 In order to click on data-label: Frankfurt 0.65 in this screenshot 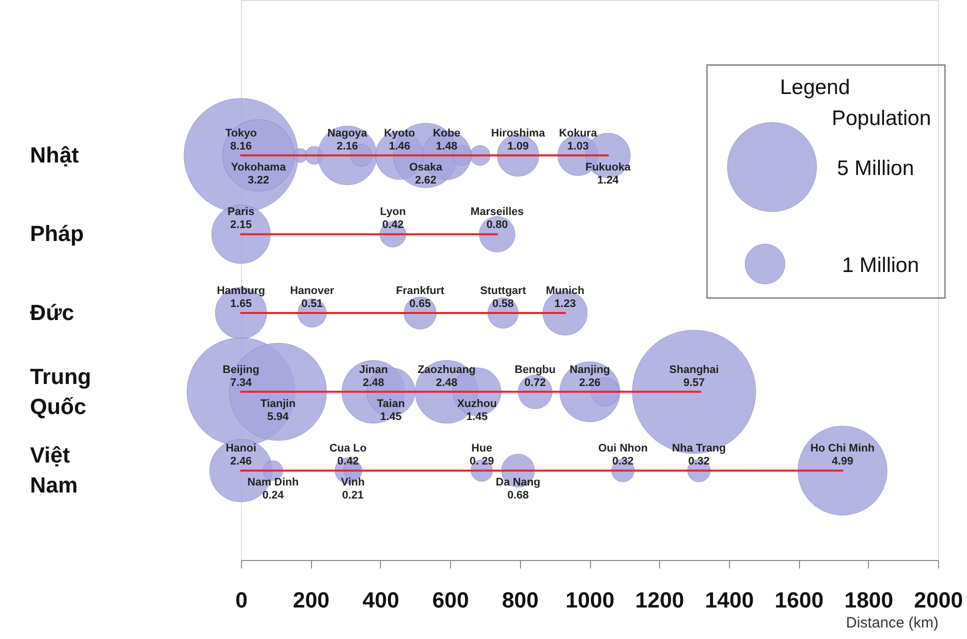, I will do `click(420, 297)`.